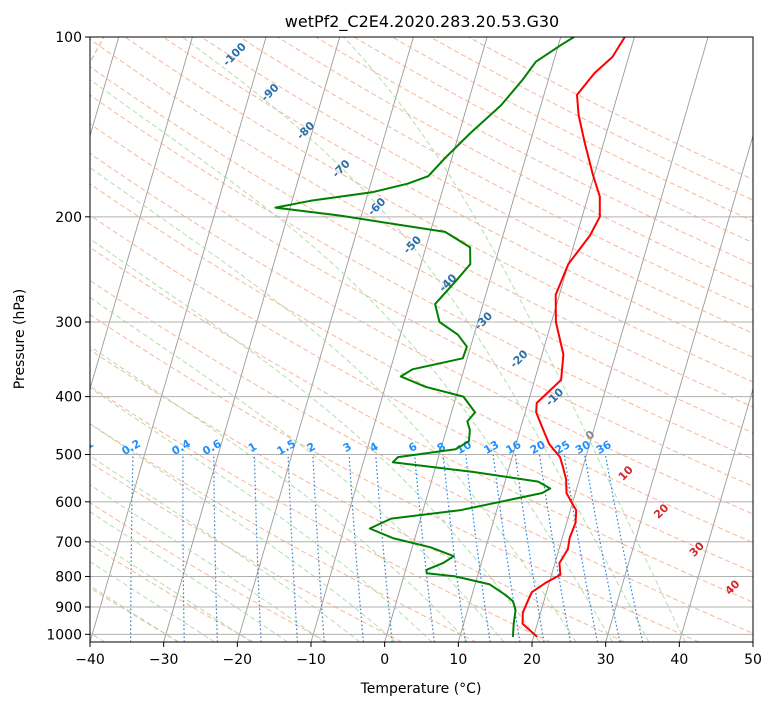 The height and width of the screenshot is (708, 775). What do you see at coordinates (68, 38) in the screenshot?
I see `y-tick-label: 100` at bounding box center [68, 38].